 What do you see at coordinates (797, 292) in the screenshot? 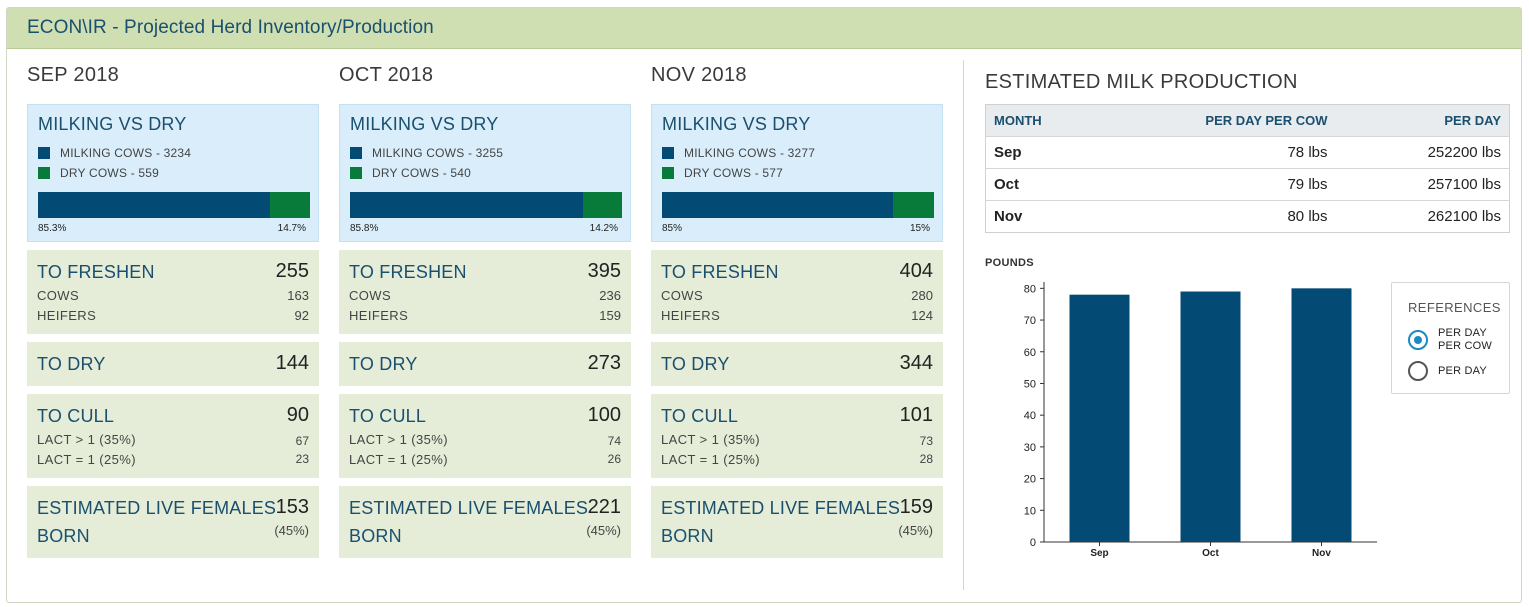
I see `to-freshen-card: TO FRESHEN 404 COWS 280 HEIFERS 124` at bounding box center [797, 292].